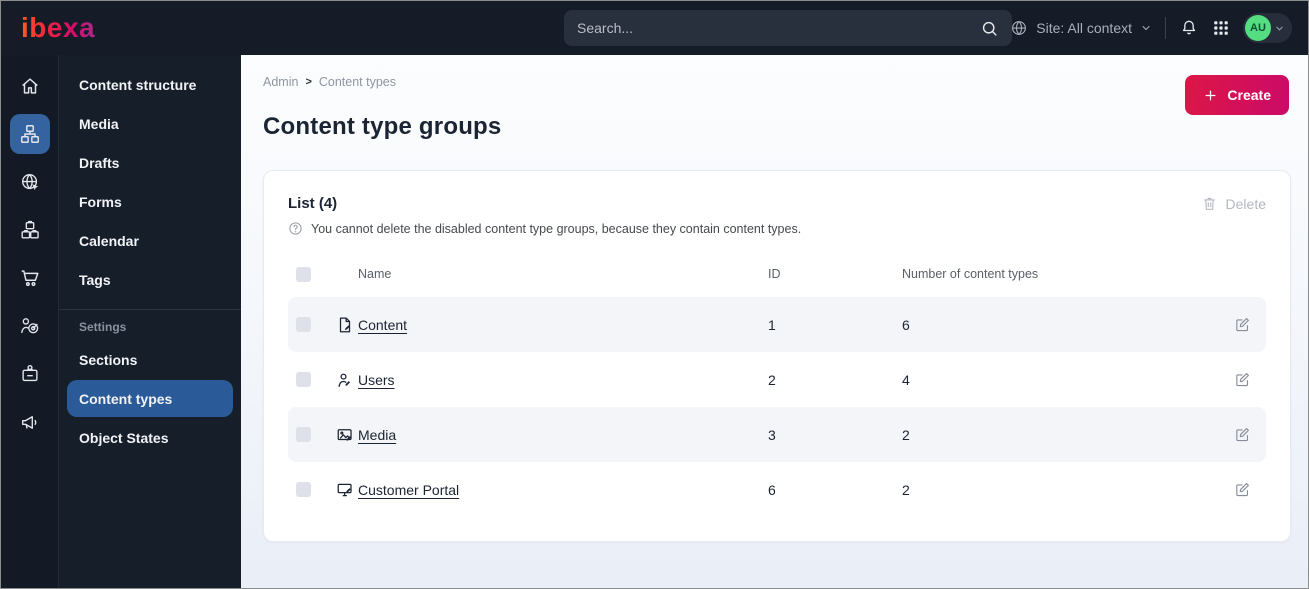  What do you see at coordinates (1165, 28) in the screenshot?
I see `topbar-divider` at bounding box center [1165, 28].